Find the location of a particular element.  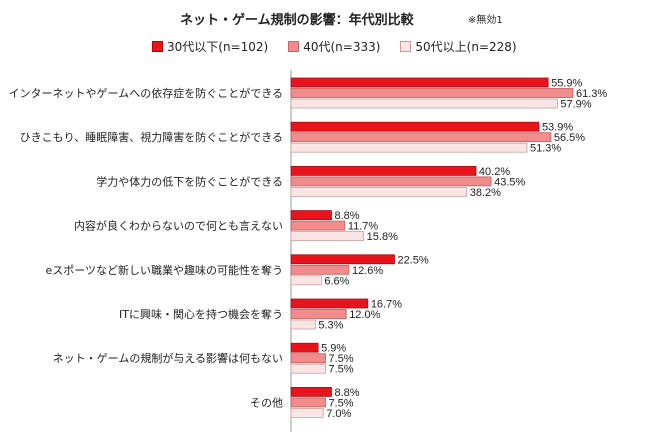

data-label: 12.6% is located at coordinates (367, 271).